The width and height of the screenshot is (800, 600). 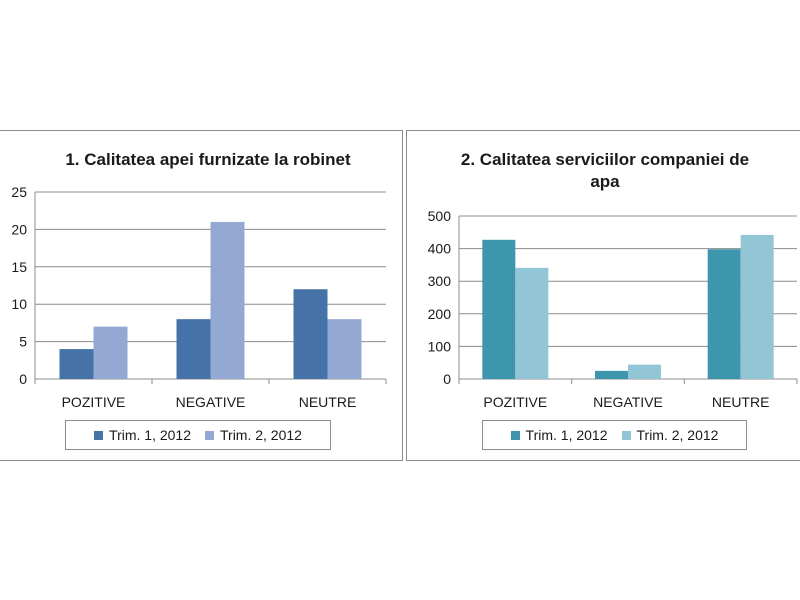 I want to click on y-tick-label: 300, so click(x=440, y=281).